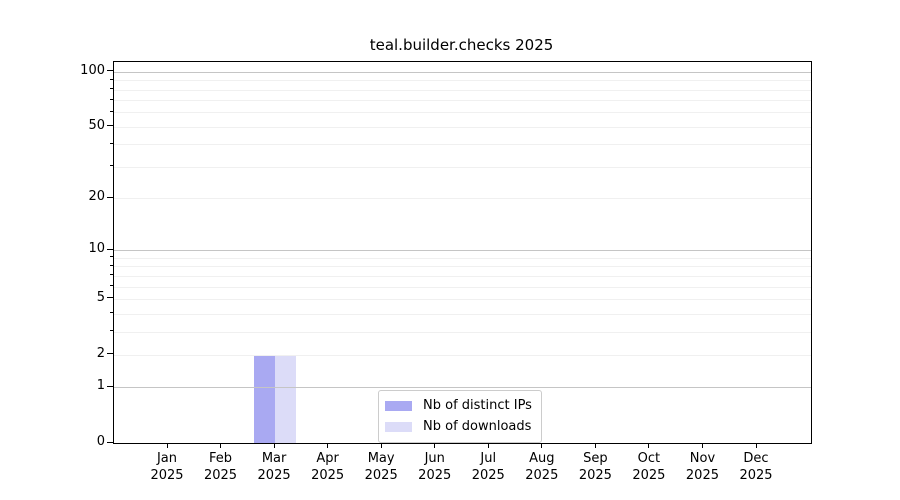  I want to click on bar-distinct-ips, so click(264, 398).